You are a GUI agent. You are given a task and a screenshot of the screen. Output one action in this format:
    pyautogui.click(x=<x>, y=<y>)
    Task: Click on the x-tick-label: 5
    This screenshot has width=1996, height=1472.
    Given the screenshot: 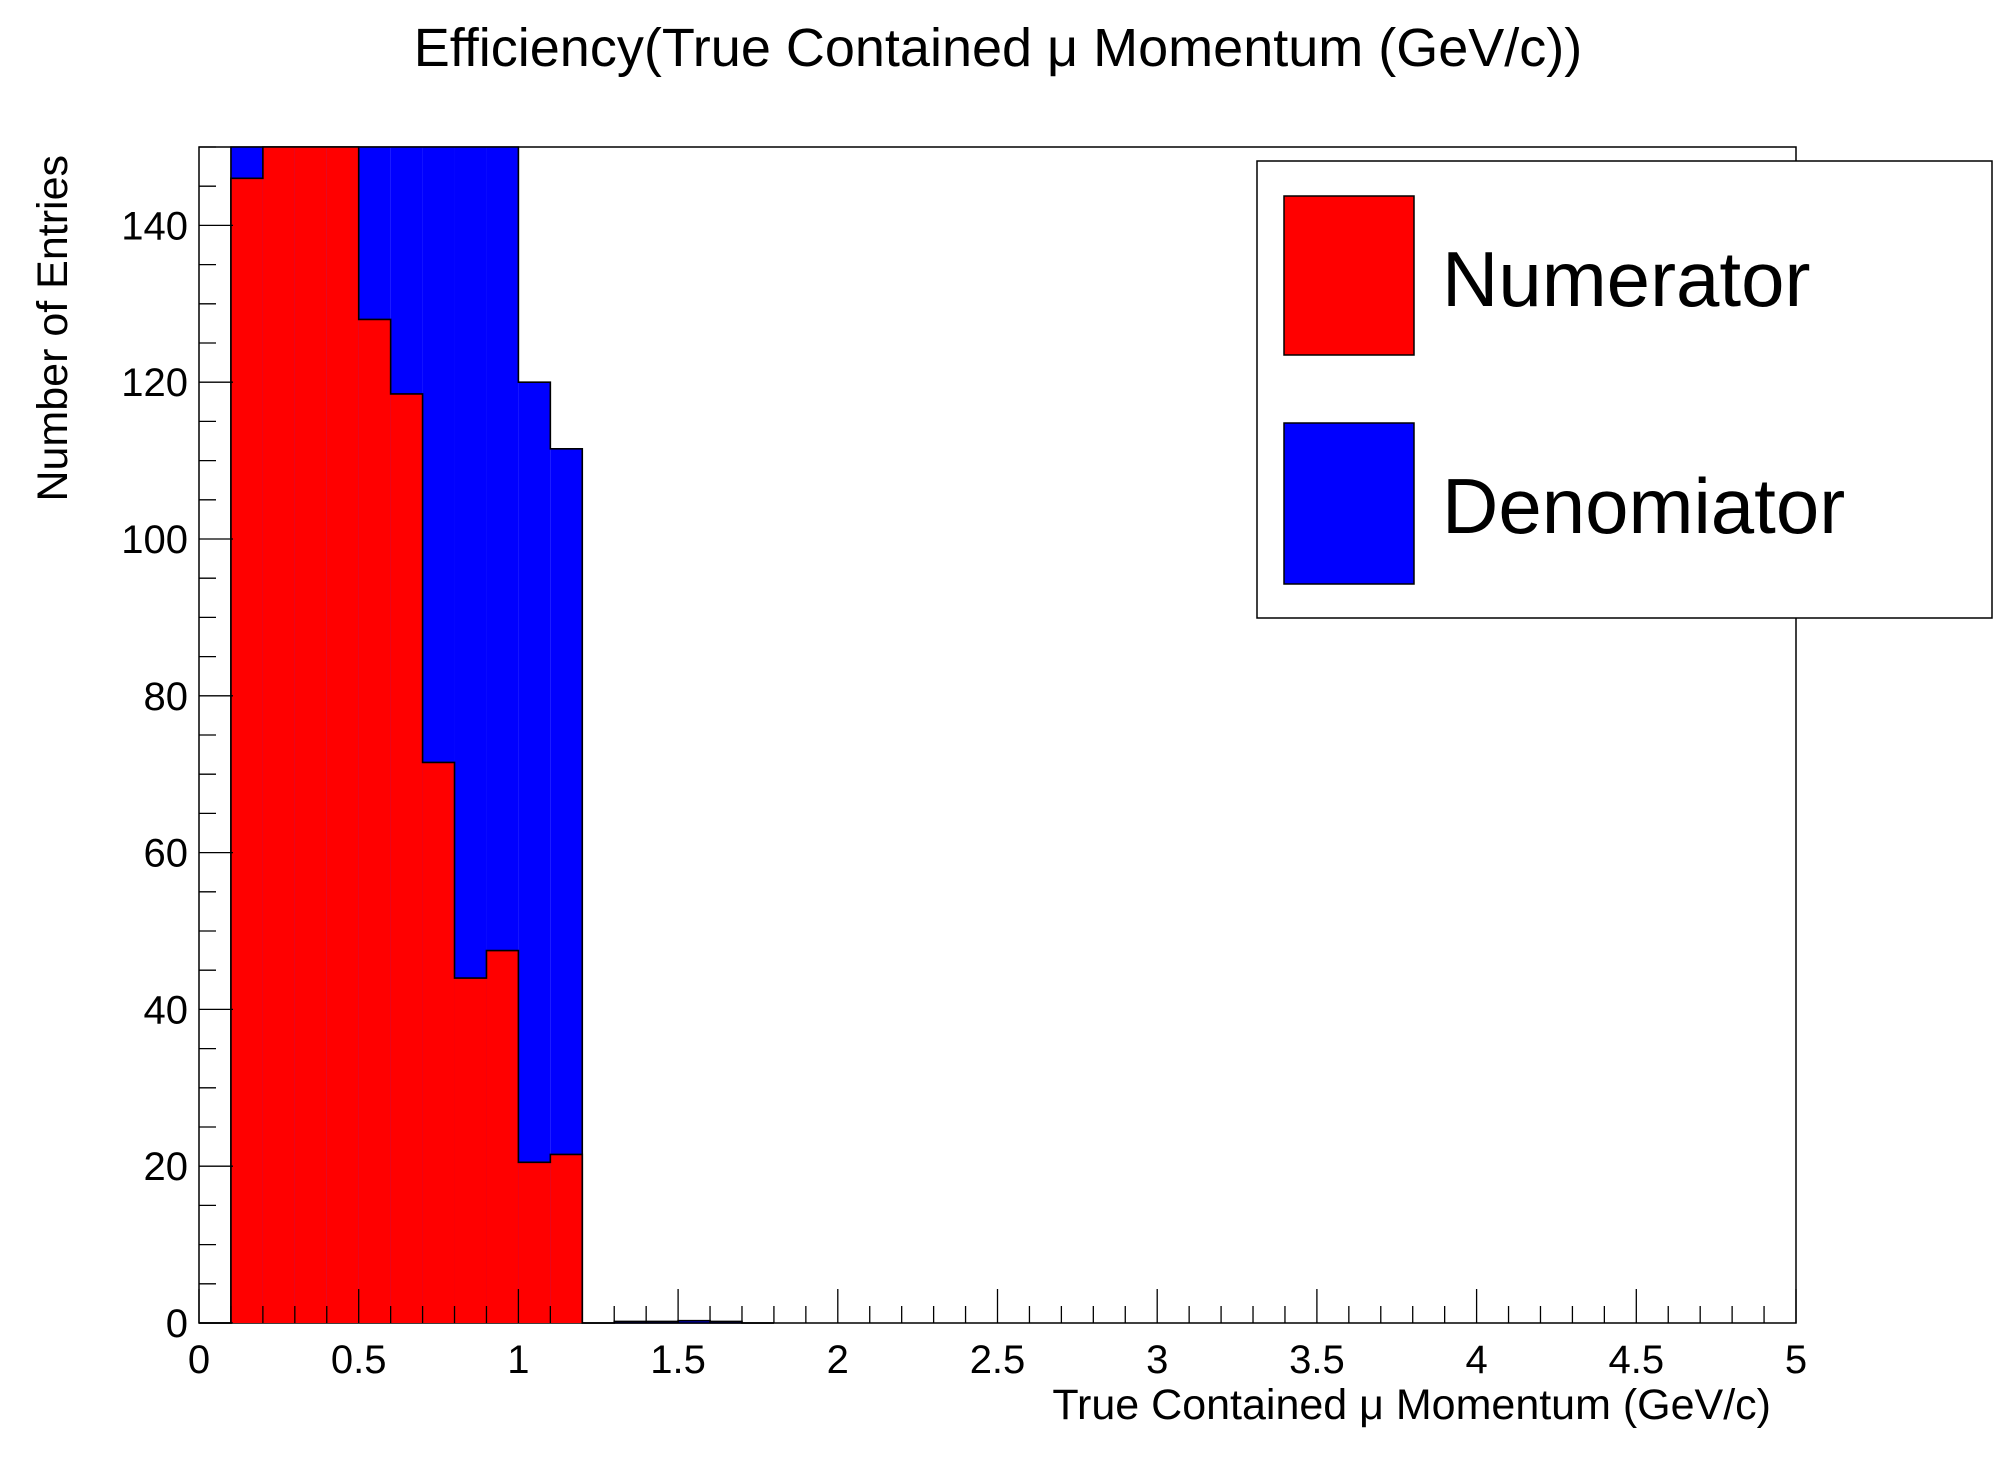 What is the action you would take?
    pyautogui.click(x=1796, y=1360)
    